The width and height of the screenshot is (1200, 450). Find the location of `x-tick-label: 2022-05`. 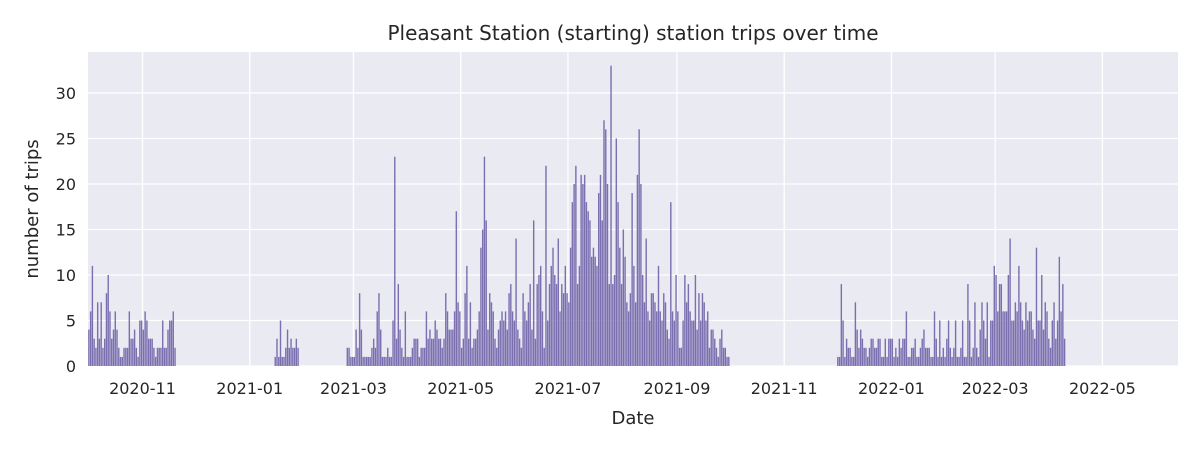

x-tick-label: 2022-05 is located at coordinates (1102, 388).